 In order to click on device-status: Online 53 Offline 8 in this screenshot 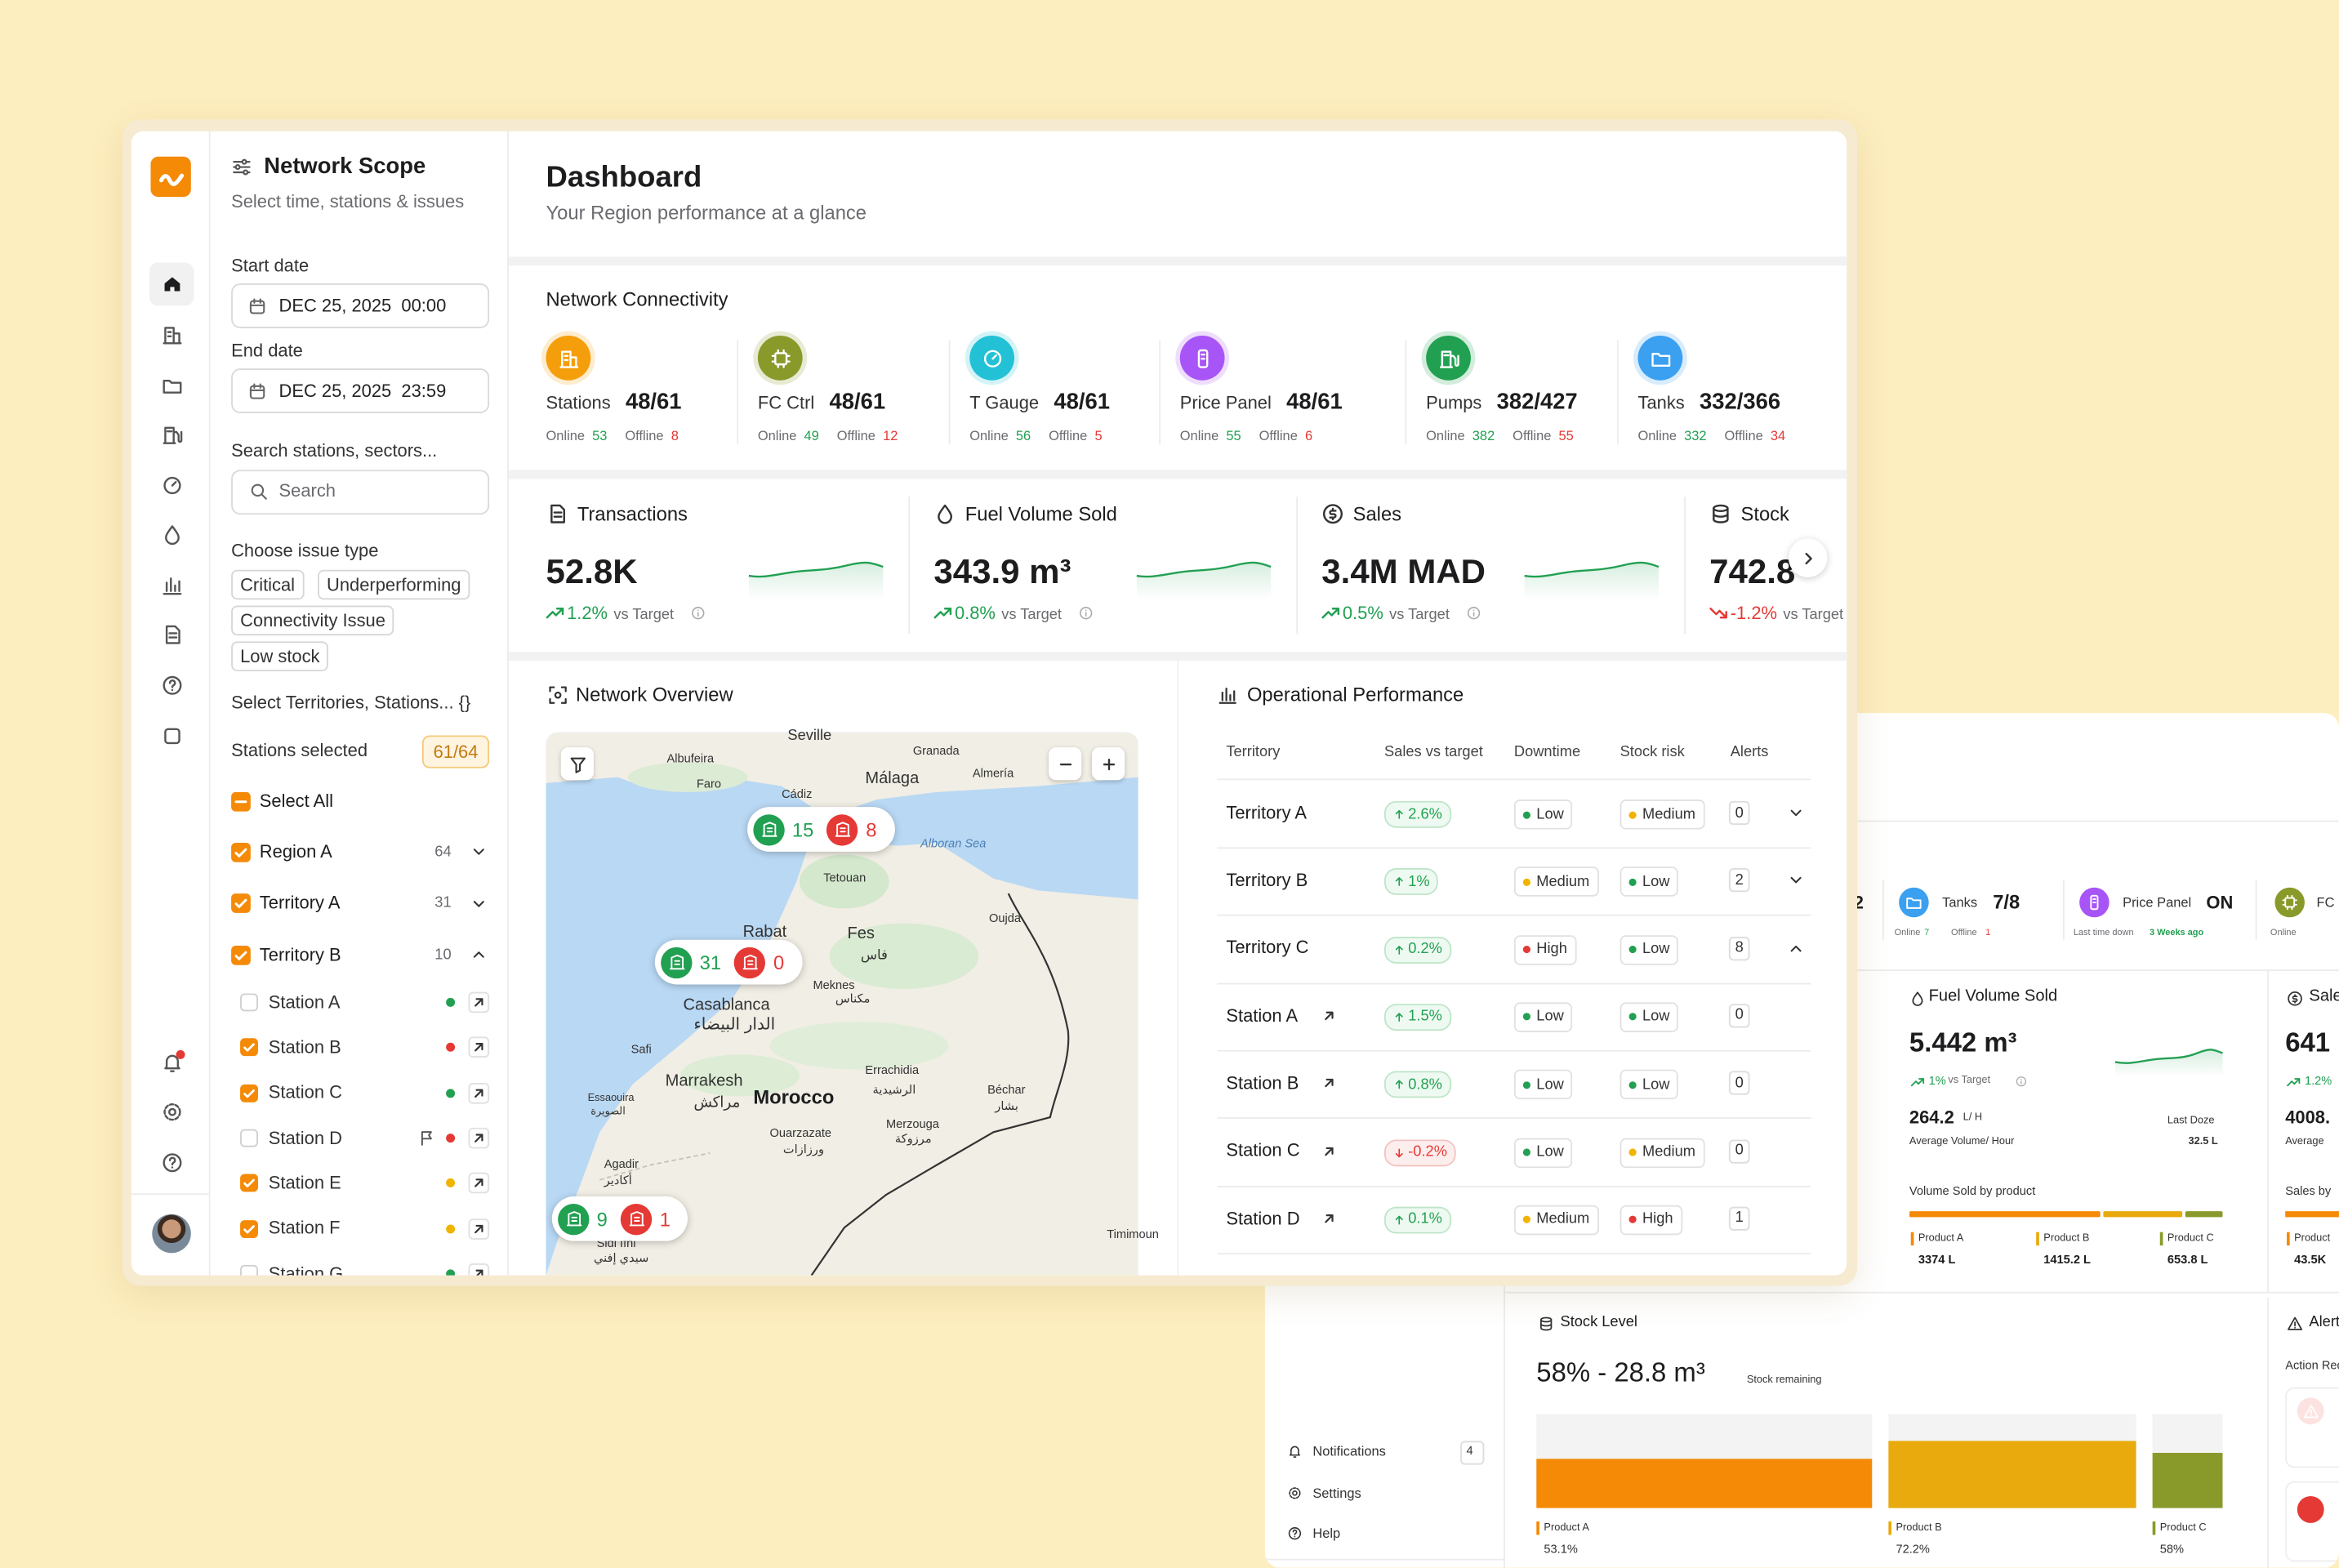, I will do `click(612, 436)`.